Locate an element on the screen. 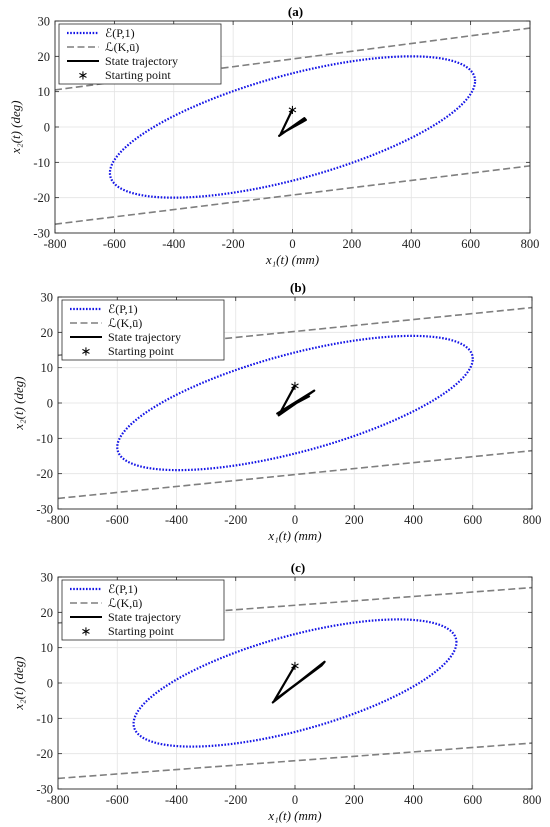 The height and width of the screenshot is (827, 550). chart-title: (a) is located at coordinates (295, 11).